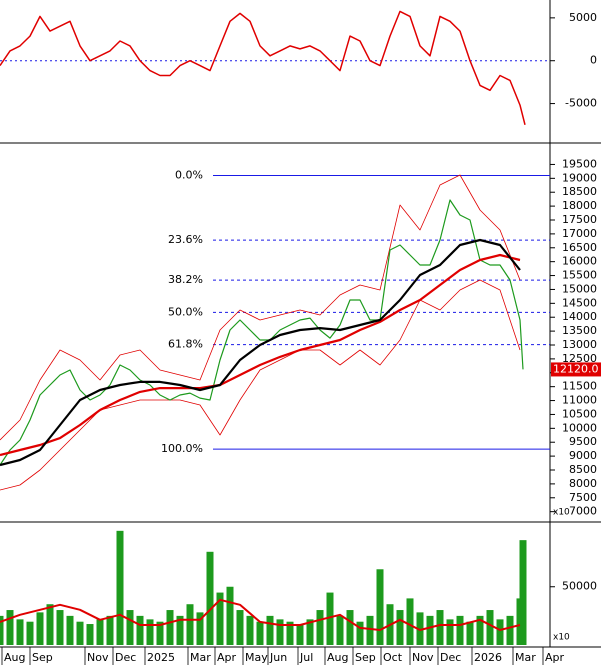 This screenshot has width=601, height=665. I want to click on y-tick-label: 19000, so click(579, 177).